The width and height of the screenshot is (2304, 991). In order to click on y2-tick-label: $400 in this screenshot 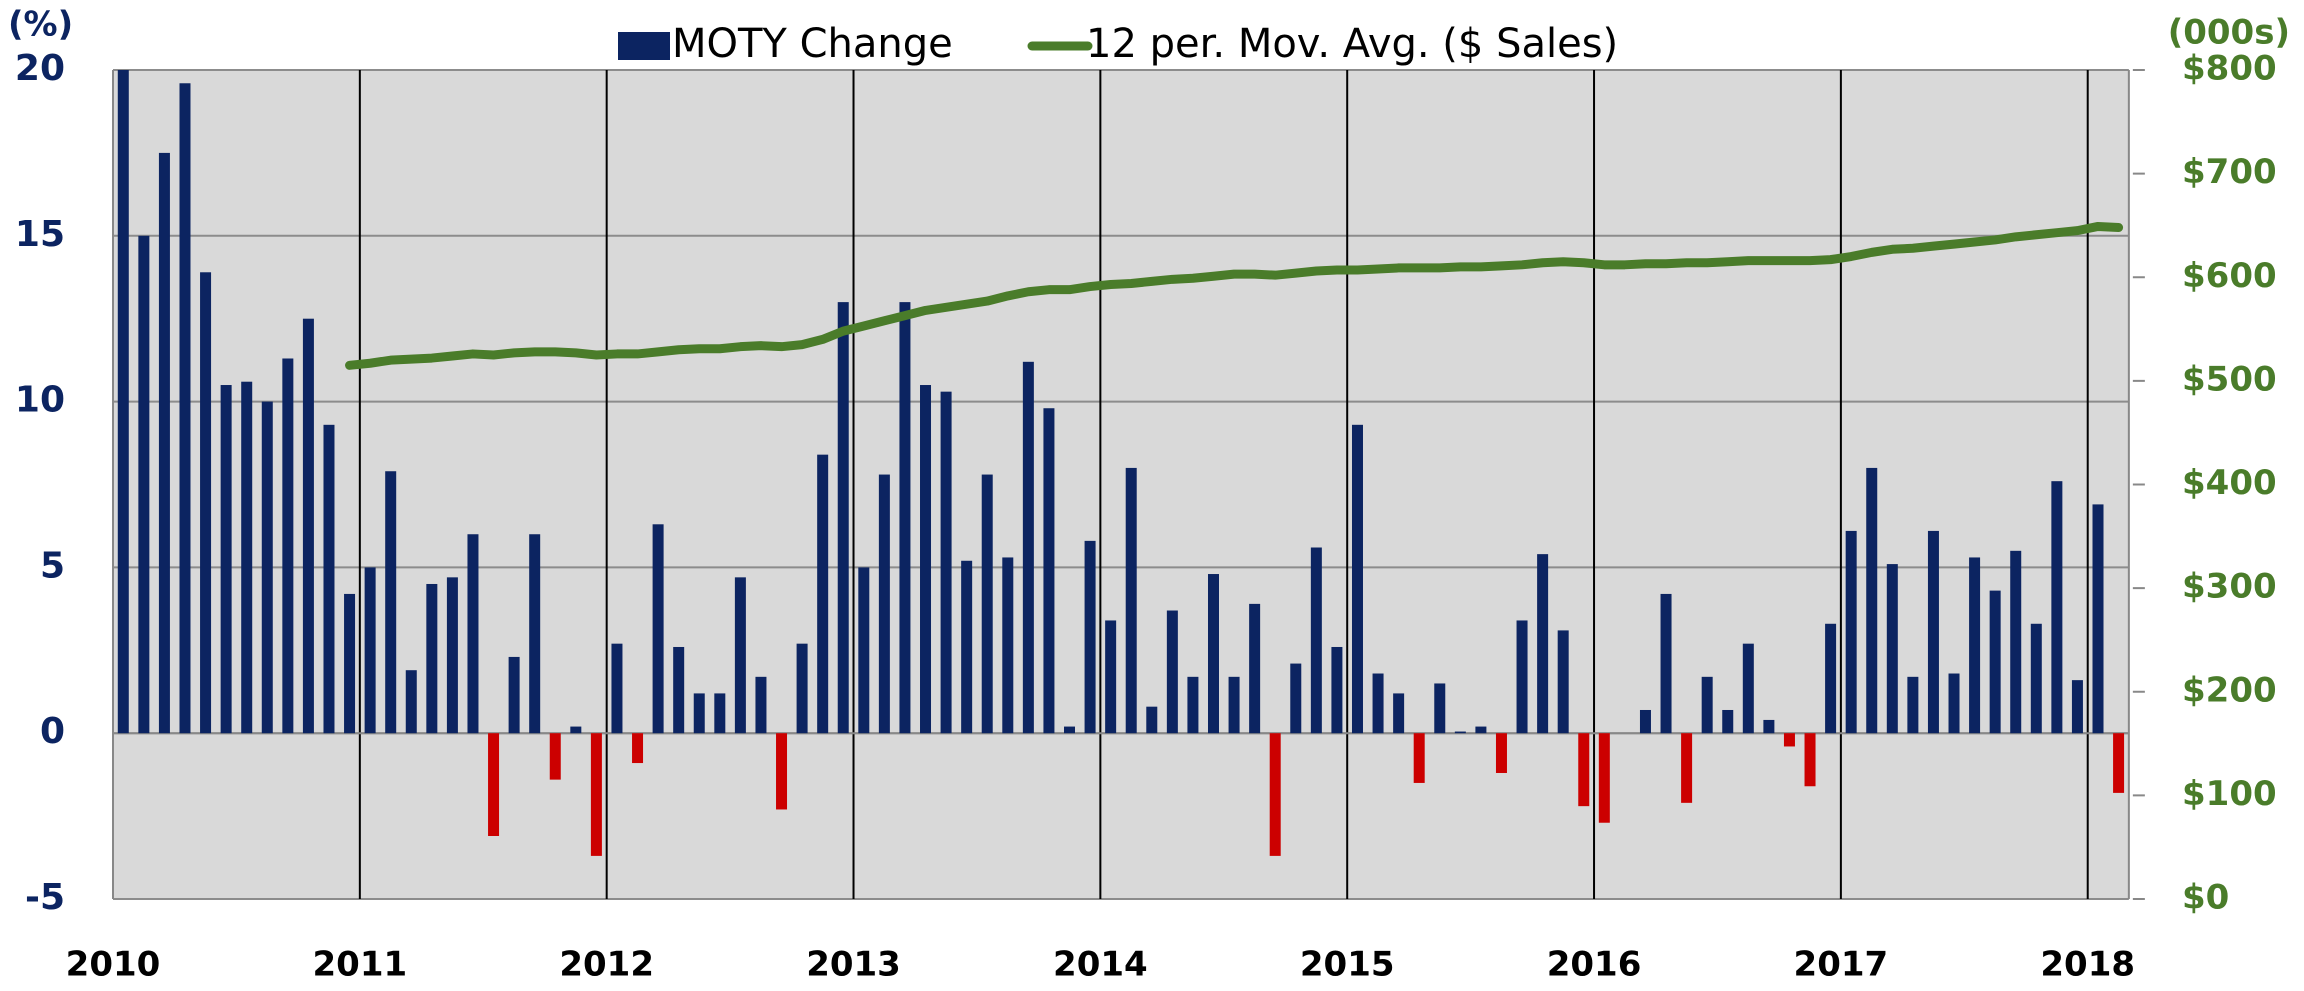, I will do `click(2229, 483)`.